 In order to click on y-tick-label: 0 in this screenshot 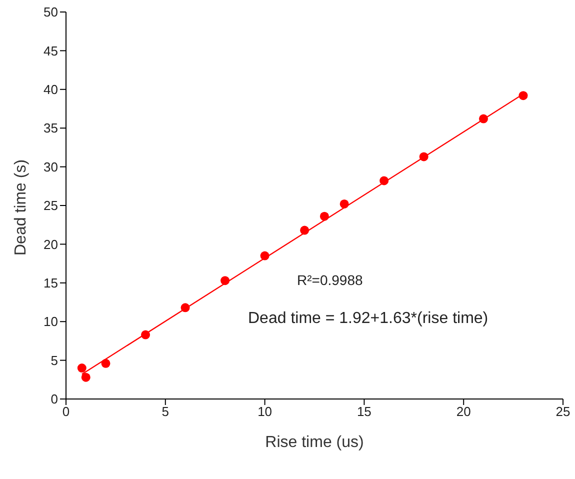, I will do `click(54, 399)`.